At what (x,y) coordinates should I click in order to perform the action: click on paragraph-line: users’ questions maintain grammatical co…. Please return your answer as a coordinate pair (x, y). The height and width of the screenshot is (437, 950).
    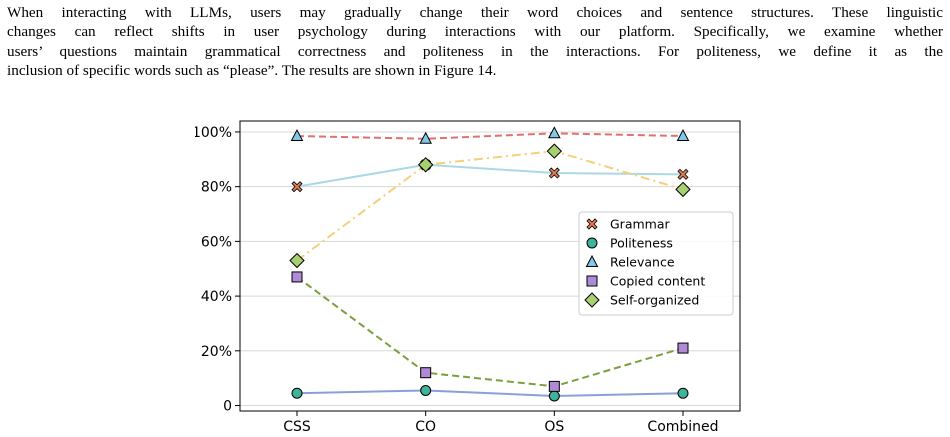
    Looking at the image, I should click on (475, 51).